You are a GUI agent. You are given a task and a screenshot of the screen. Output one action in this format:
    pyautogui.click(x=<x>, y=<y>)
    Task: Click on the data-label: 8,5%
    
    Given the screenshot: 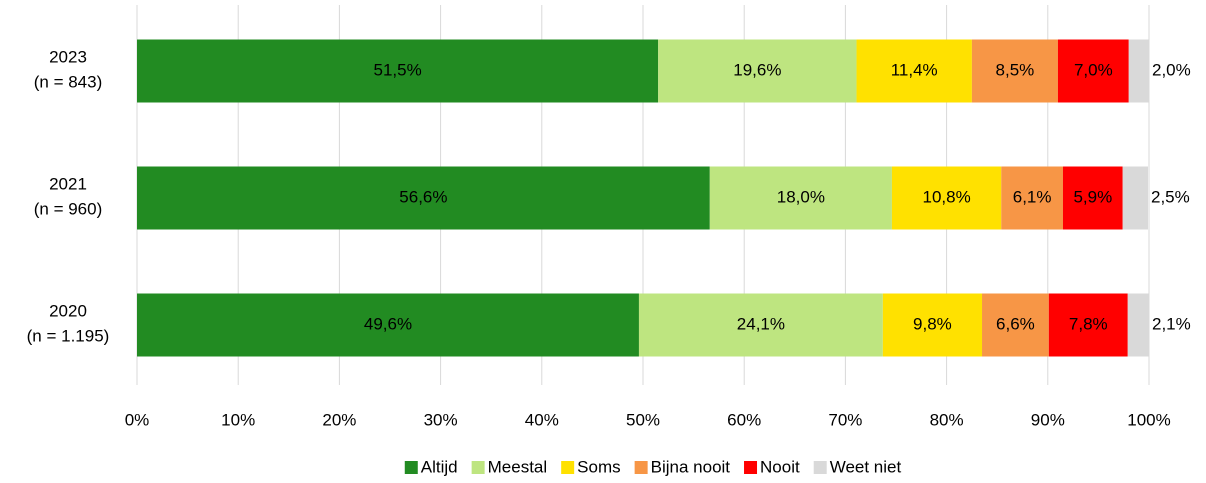 What is the action you would take?
    pyautogui.click(x=1015, y=69)
    